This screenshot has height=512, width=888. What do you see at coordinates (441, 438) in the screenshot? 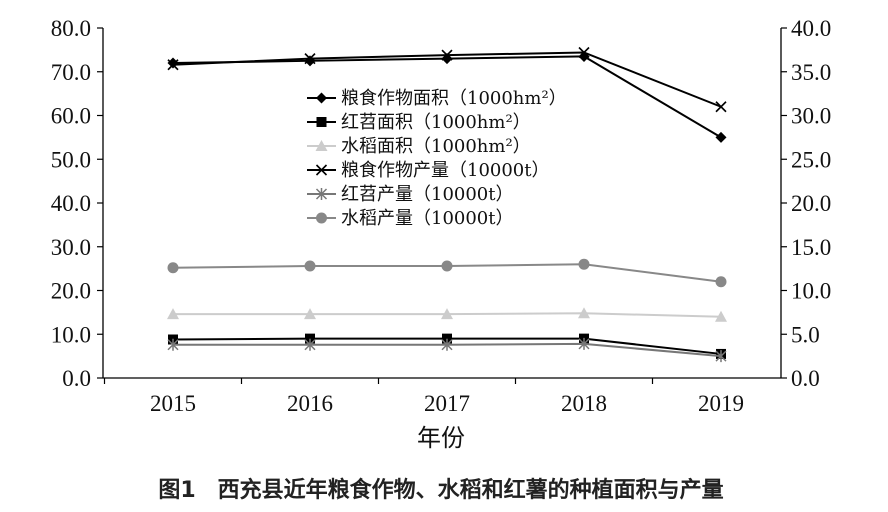
I see `x-axis-label: 年份` at bounding box center [441, 438].